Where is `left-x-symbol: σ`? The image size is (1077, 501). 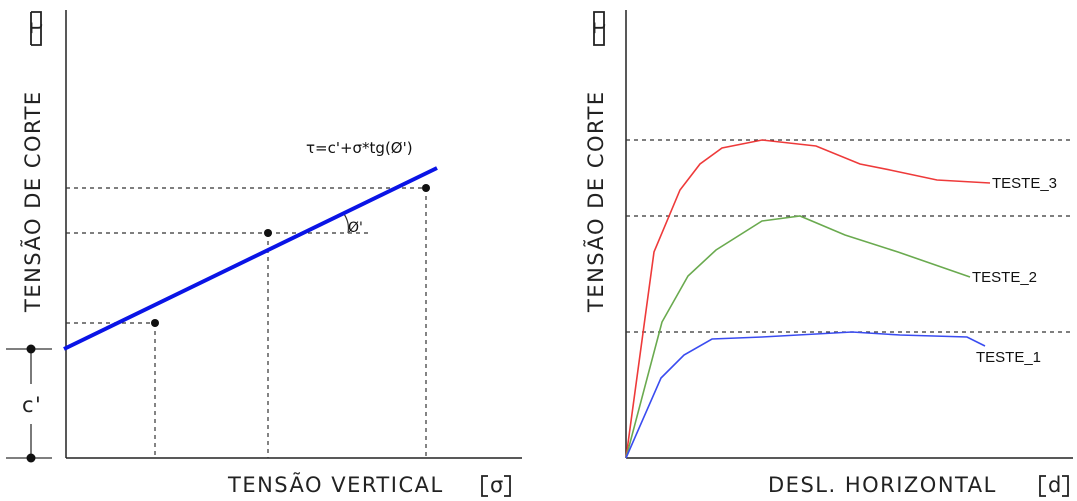 left-x-symbol: σ is located at coordinates (496, 485).